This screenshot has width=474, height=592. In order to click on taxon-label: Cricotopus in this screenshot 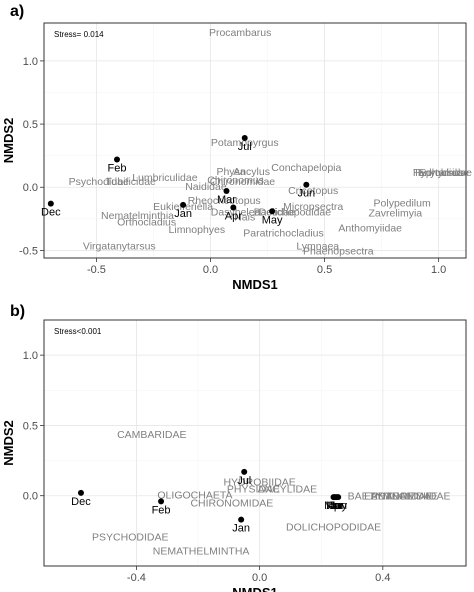, I will do `click(313, 191)`.